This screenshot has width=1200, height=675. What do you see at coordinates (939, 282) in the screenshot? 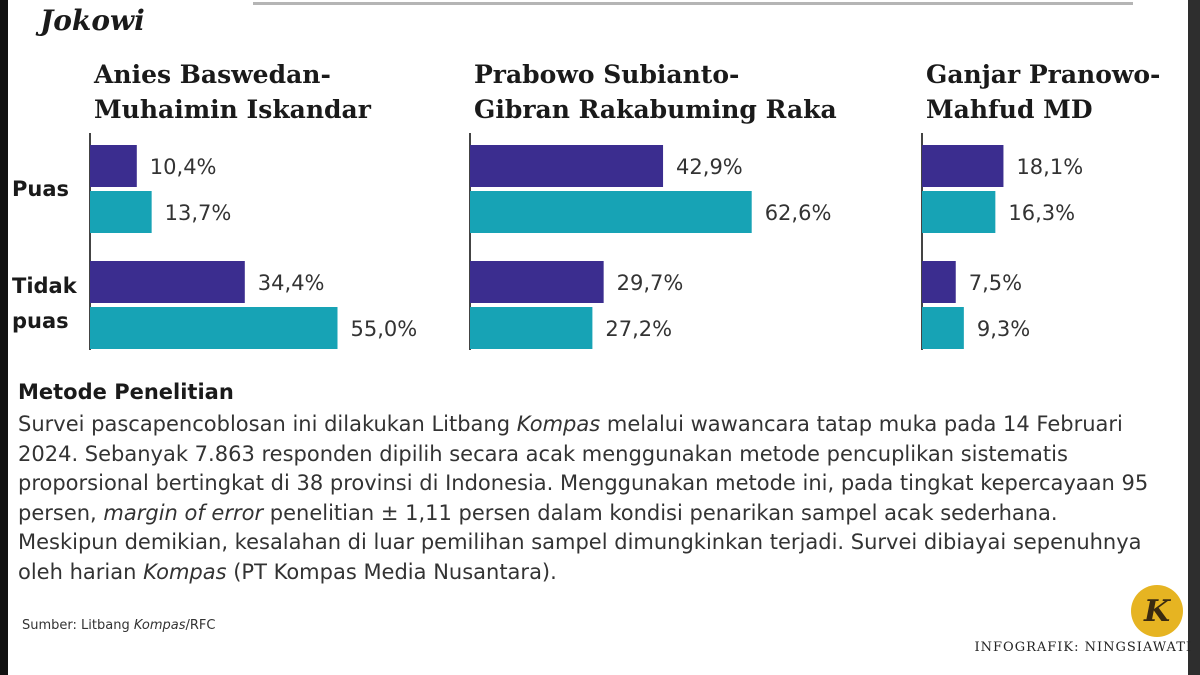
I see `bar-2-1-puas` at bounding box center [939, 282].